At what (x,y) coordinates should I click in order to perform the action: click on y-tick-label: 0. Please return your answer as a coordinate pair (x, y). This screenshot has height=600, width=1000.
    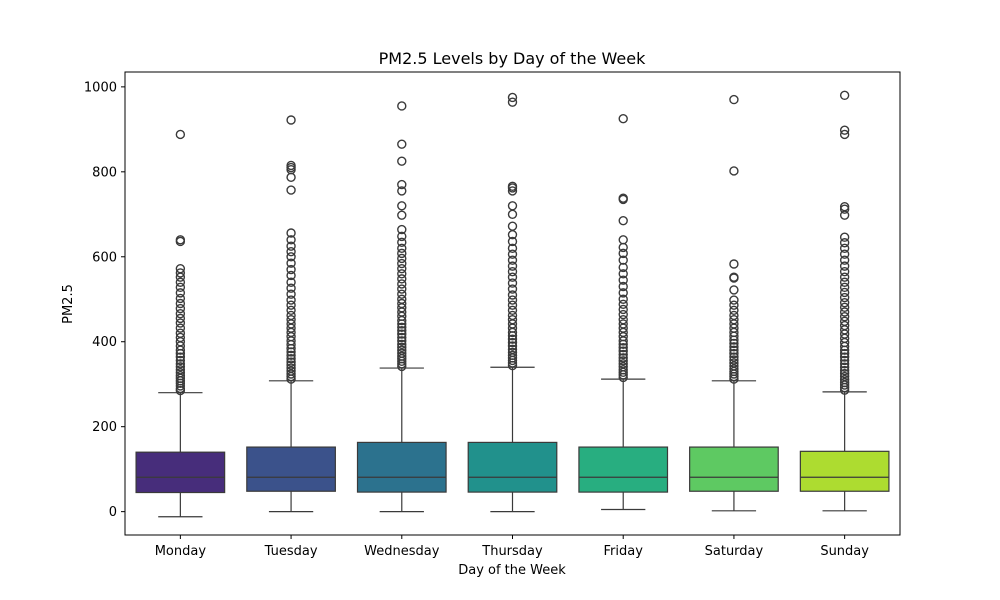
    Looking at the image, I should click on (113, 512).